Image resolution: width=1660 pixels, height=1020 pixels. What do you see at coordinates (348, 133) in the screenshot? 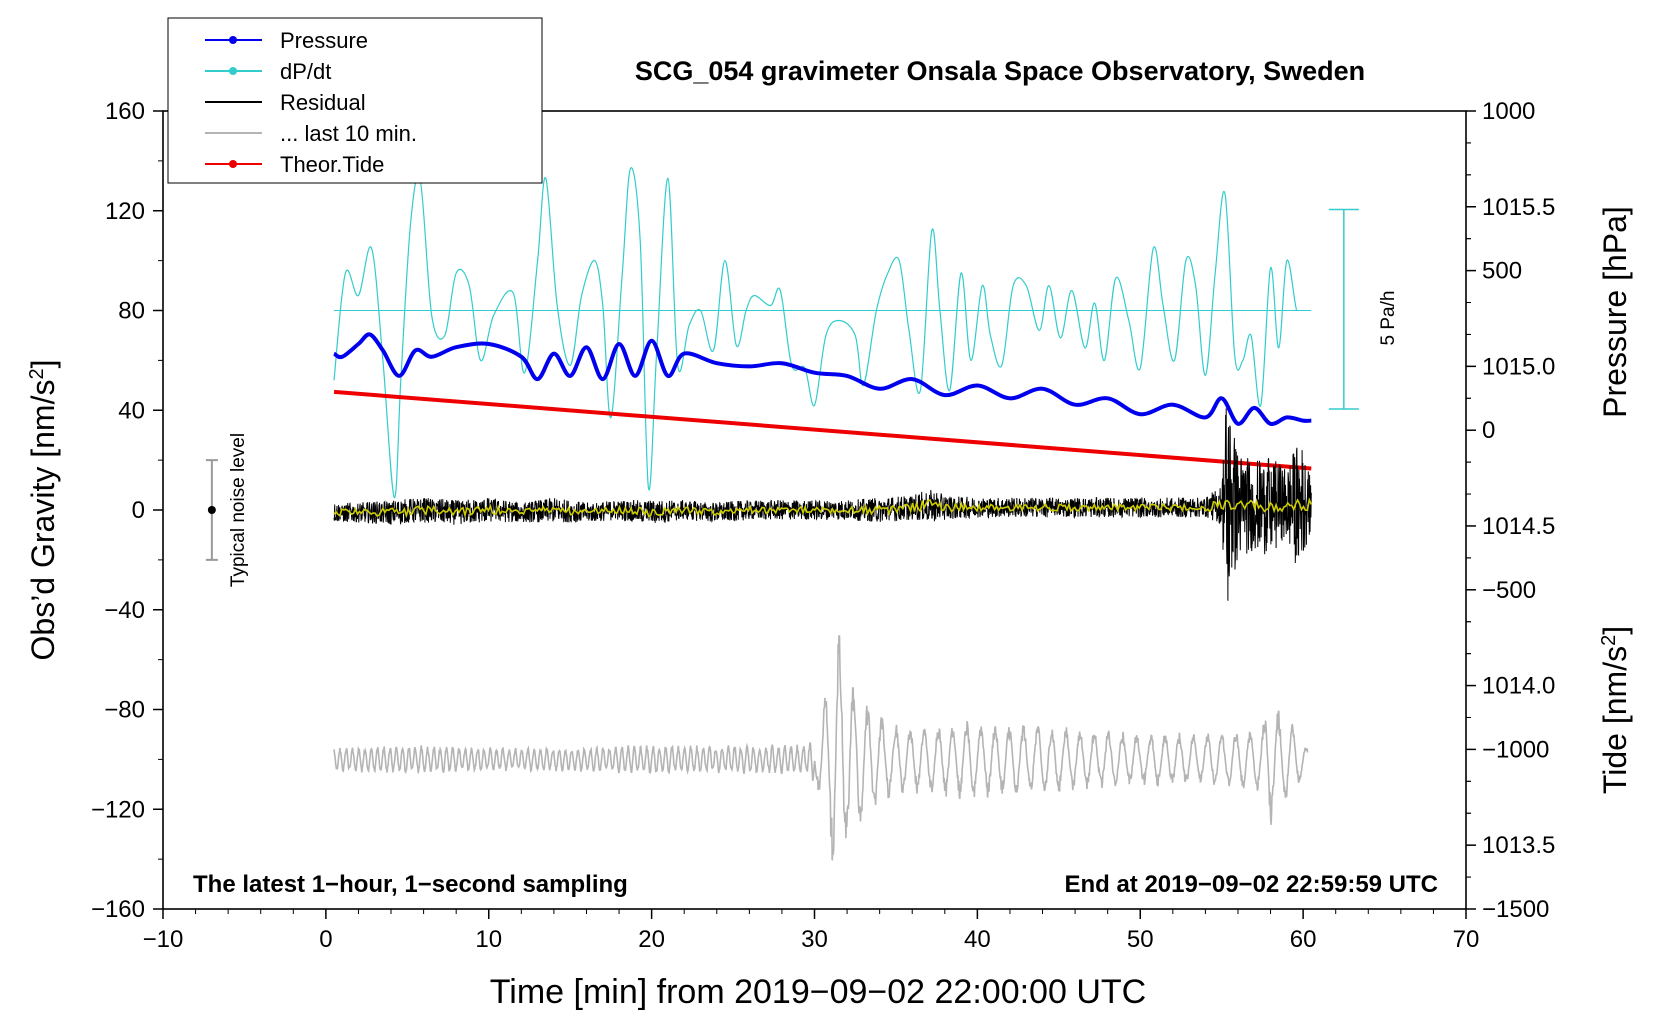
I see `legend-label: ... last 10 min.` at bounding box center [348, 133].